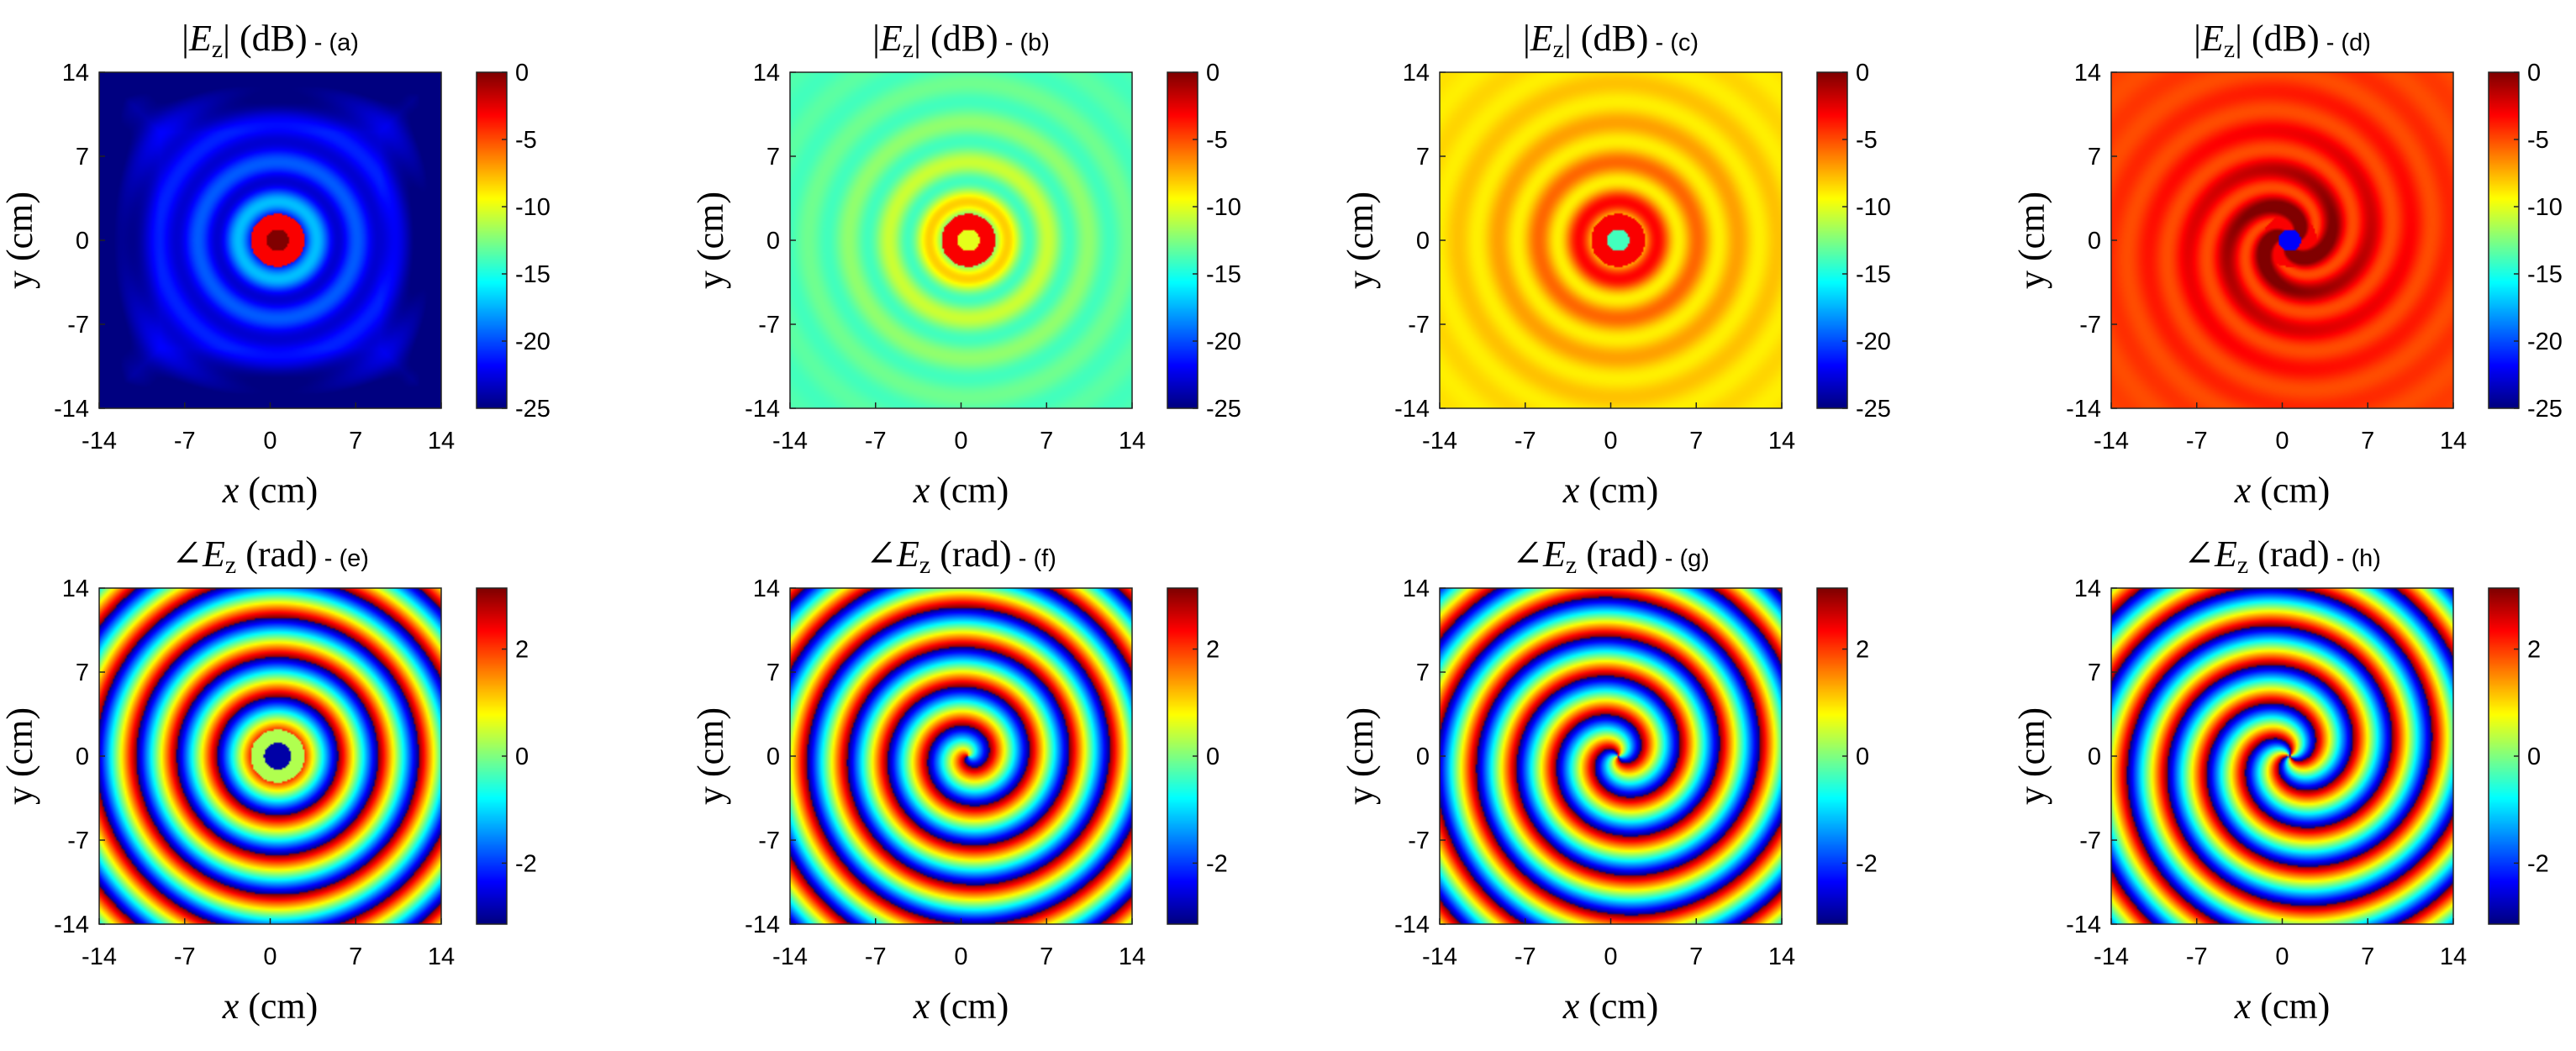 This screenshot has width=2576, height=1051. I want to click on panel-title: |Ez| (dB) - (d), so click(2282, 40).